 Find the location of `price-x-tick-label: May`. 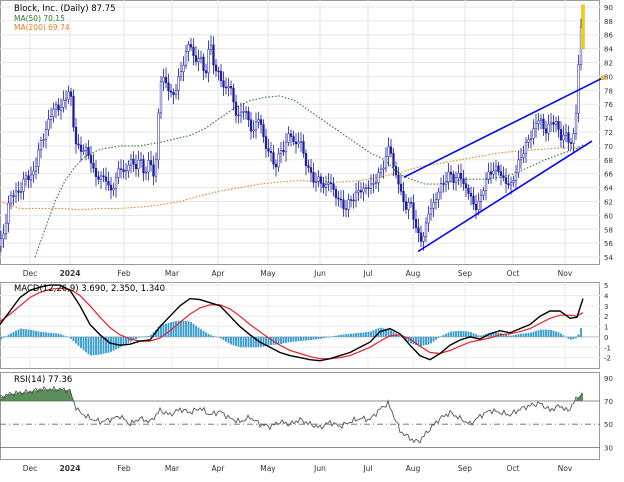

price-x-tick-label: May is located at coordinates (268, 273).